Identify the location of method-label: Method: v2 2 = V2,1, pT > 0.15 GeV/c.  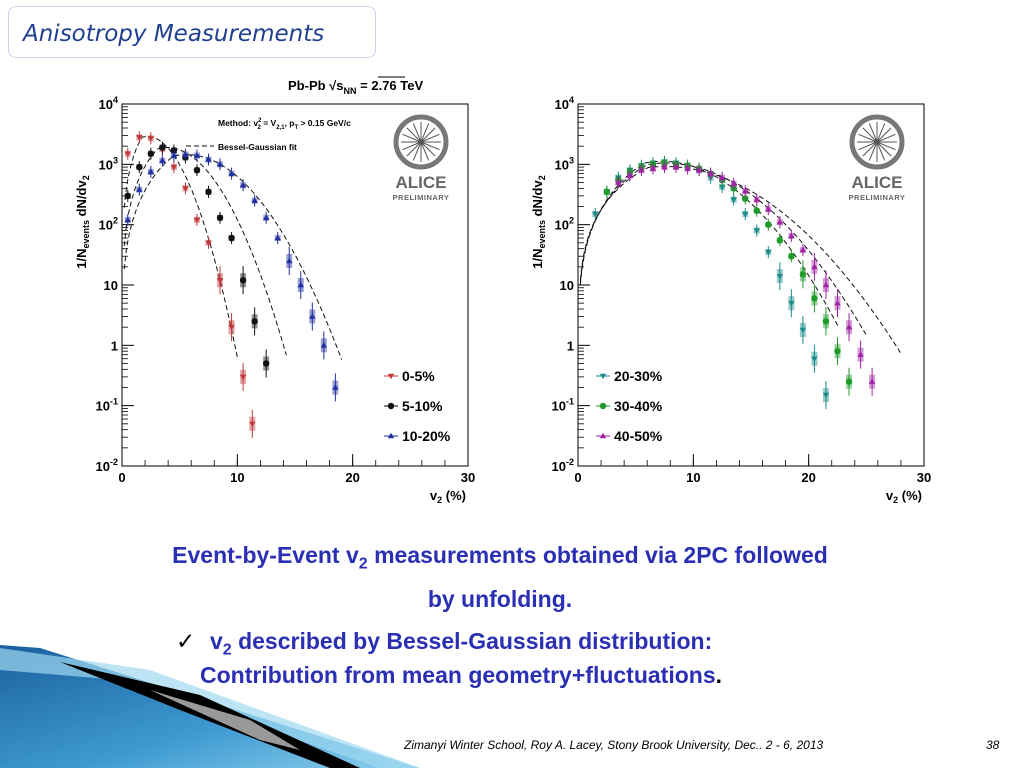
(284, 124).